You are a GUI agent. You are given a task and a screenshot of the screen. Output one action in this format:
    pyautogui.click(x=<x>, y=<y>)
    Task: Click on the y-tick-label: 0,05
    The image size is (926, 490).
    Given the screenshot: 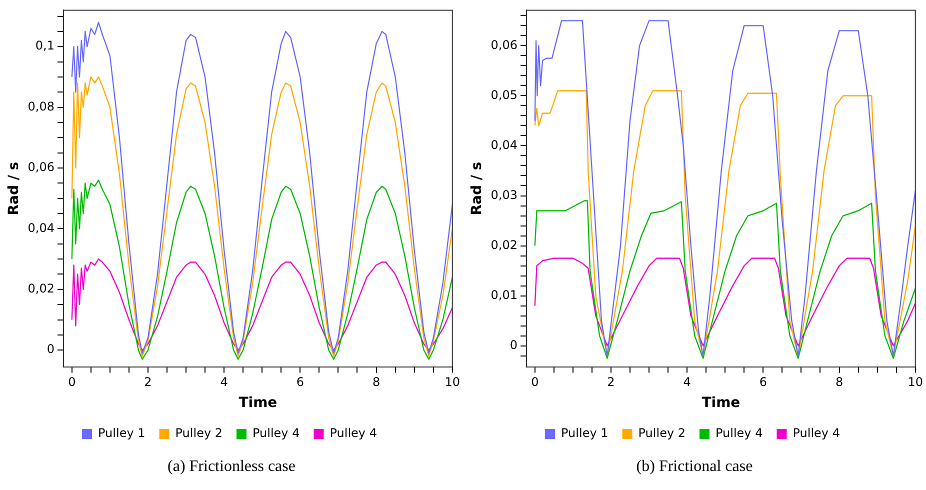 What is the action you would take?
    pyautogui.click(x=504, y=95)
    